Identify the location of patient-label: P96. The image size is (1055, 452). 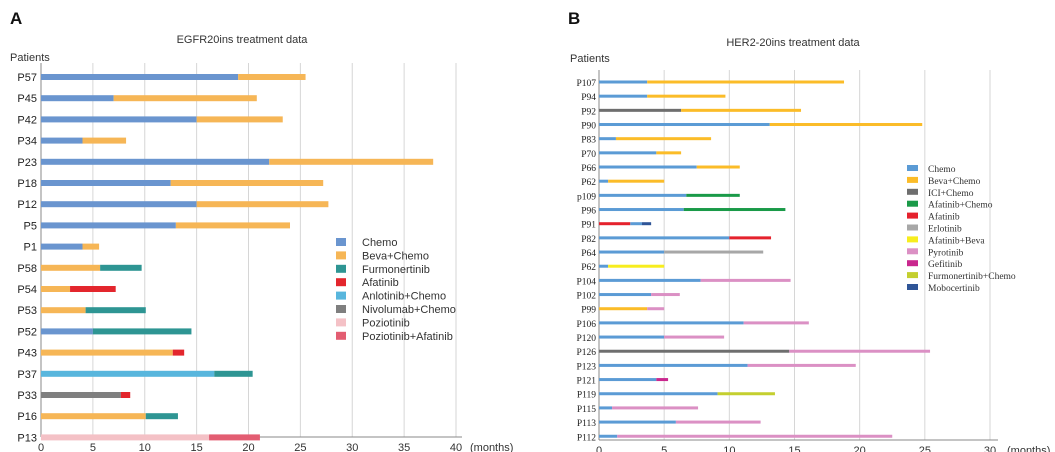
(588, 212).